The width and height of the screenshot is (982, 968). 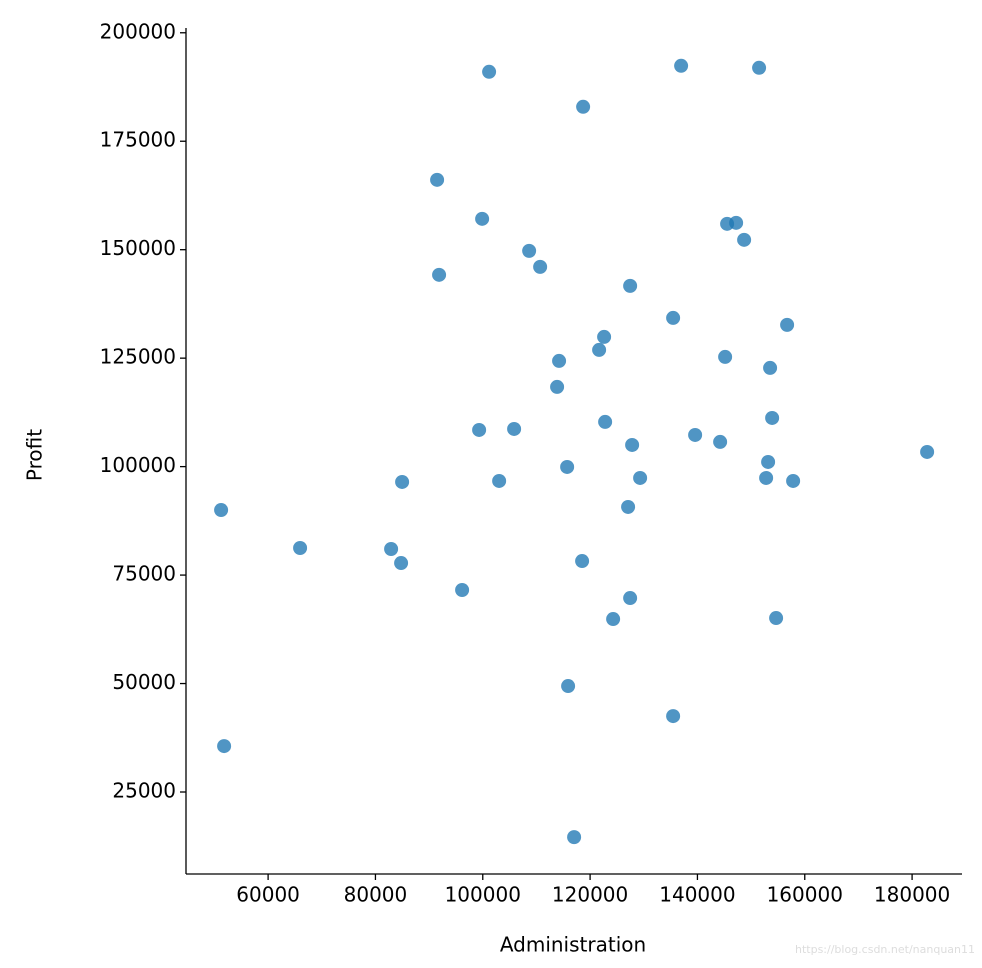 I want to click on y-tick-label: 100000, so click(x=138, y=465).